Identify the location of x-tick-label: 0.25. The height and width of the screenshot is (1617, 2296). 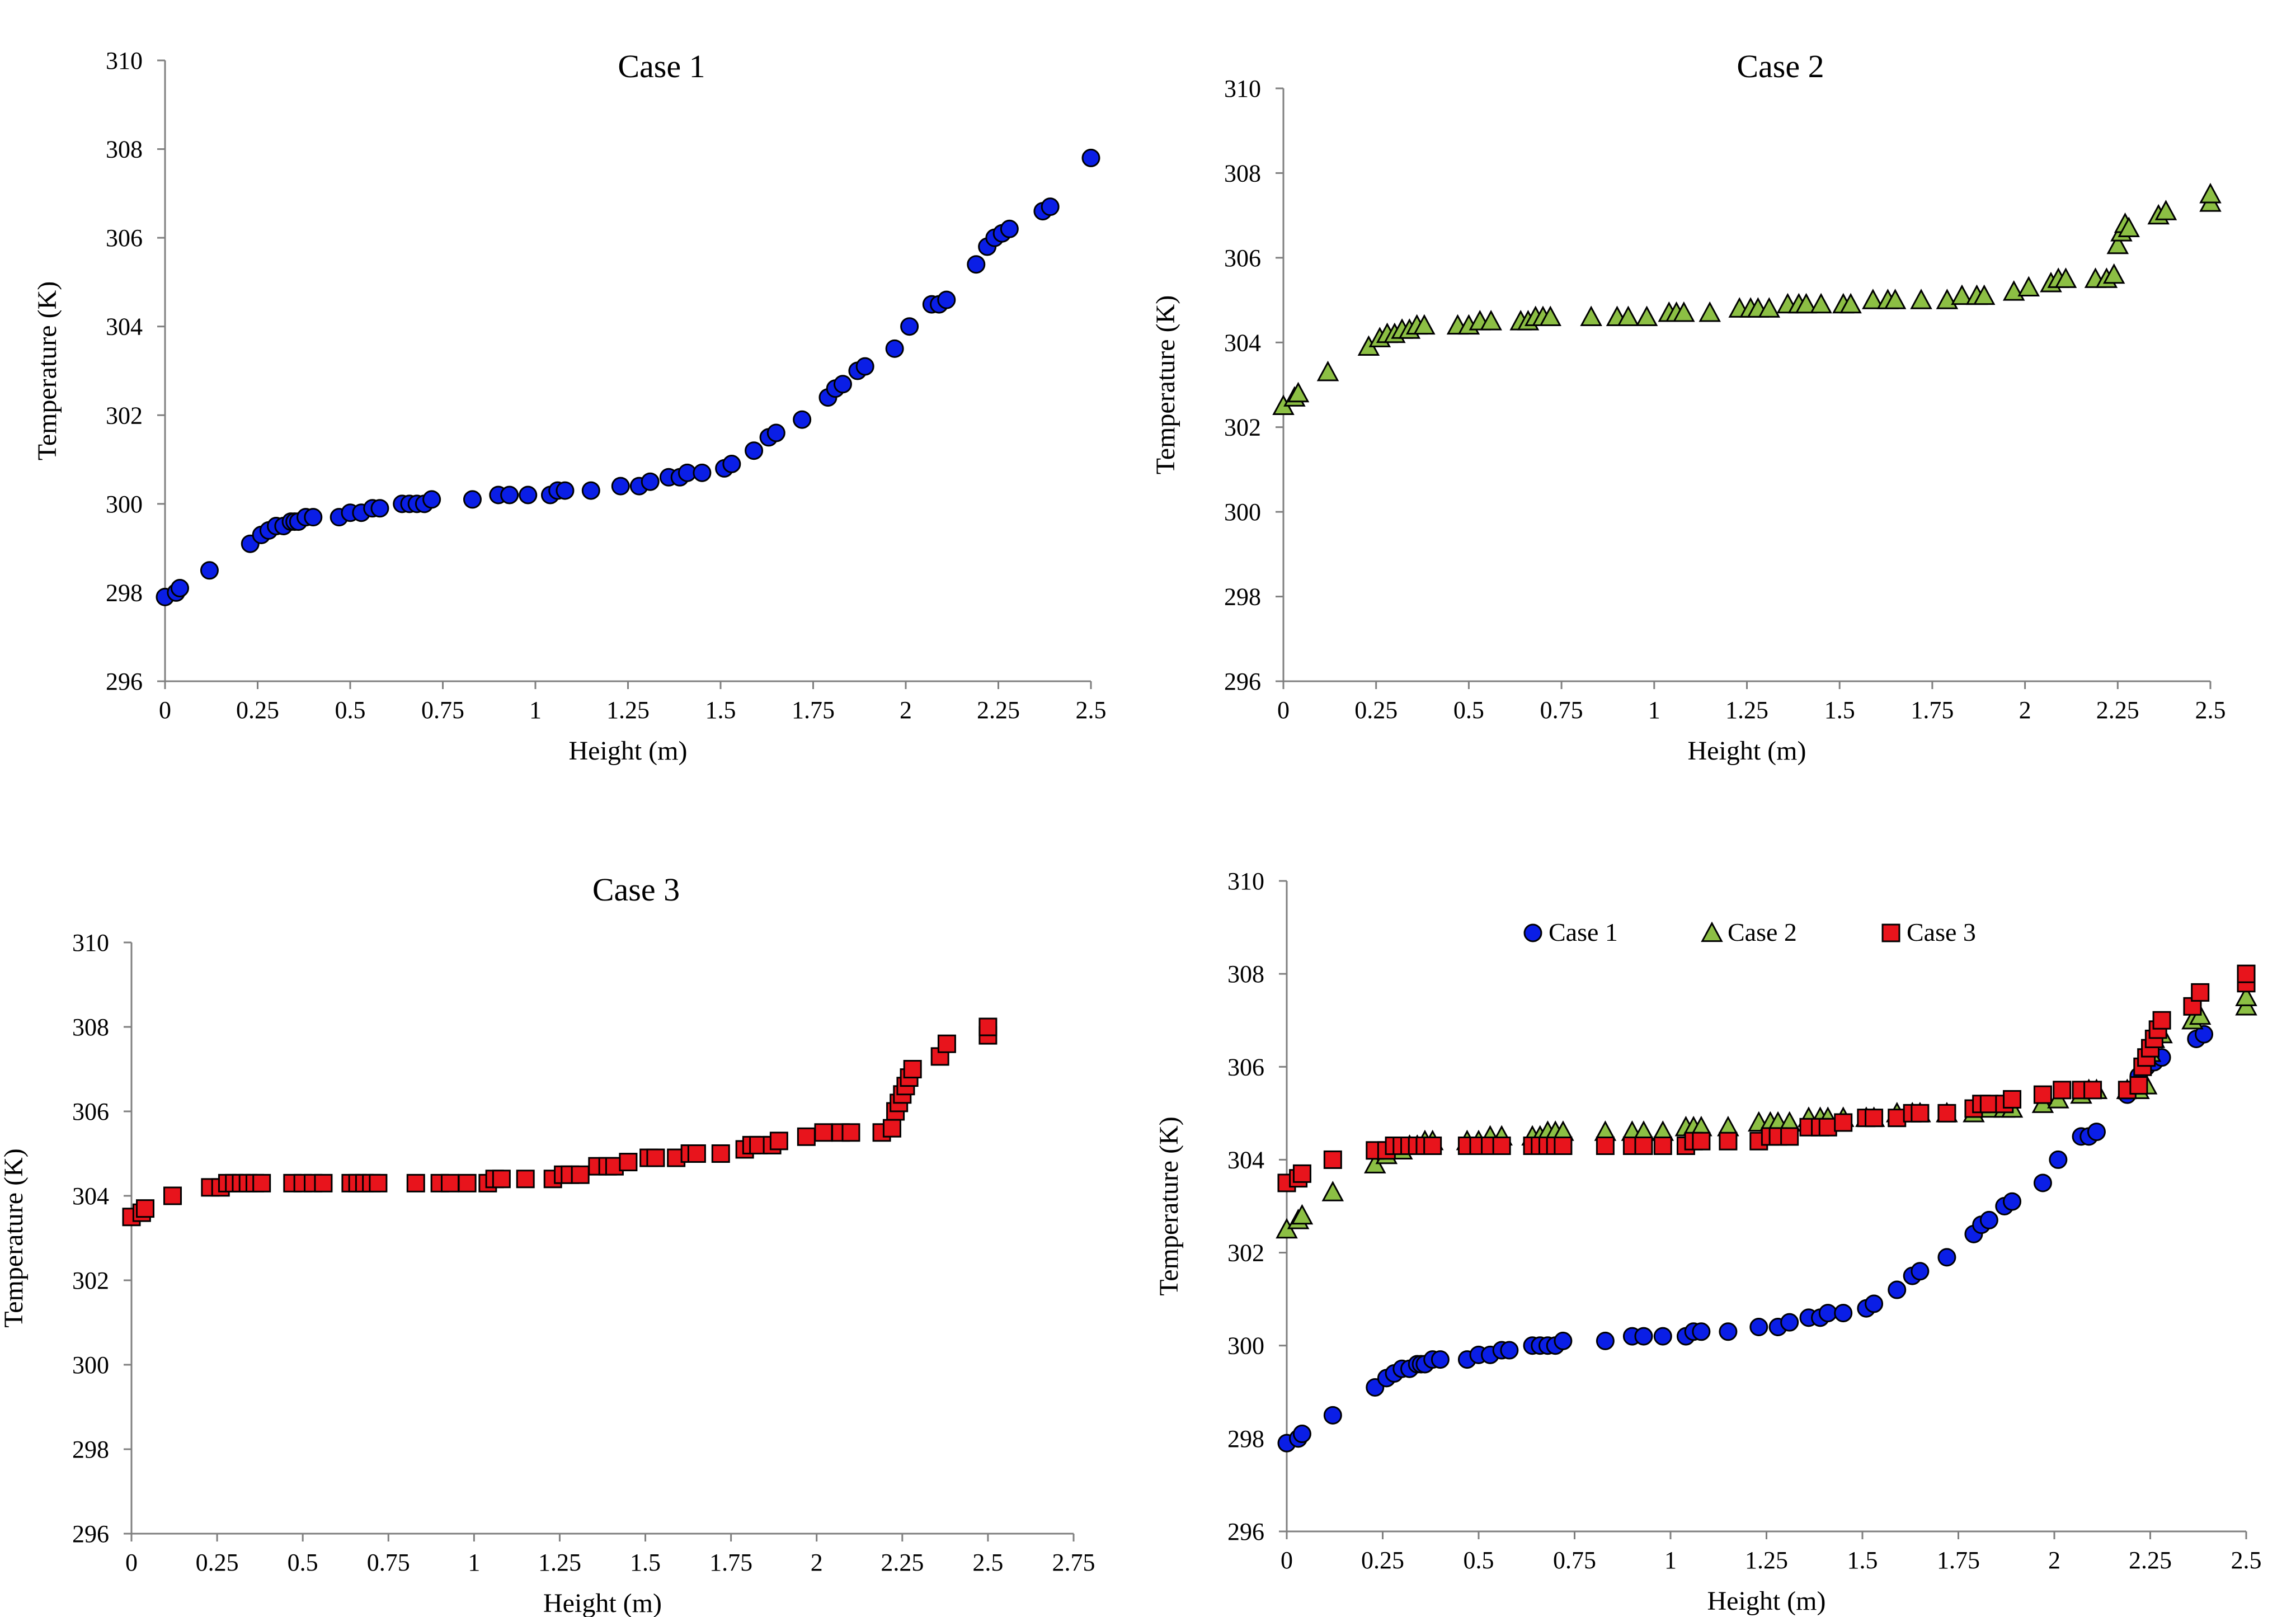
(1376, 710).